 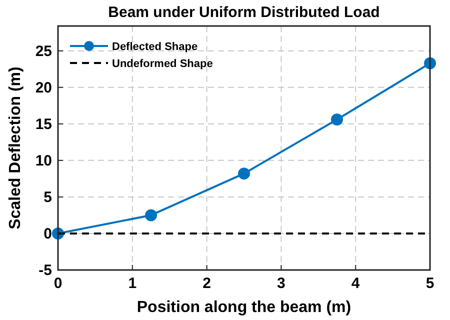 I want to click on y-tick-label: 20, so click(x=43, y=87).